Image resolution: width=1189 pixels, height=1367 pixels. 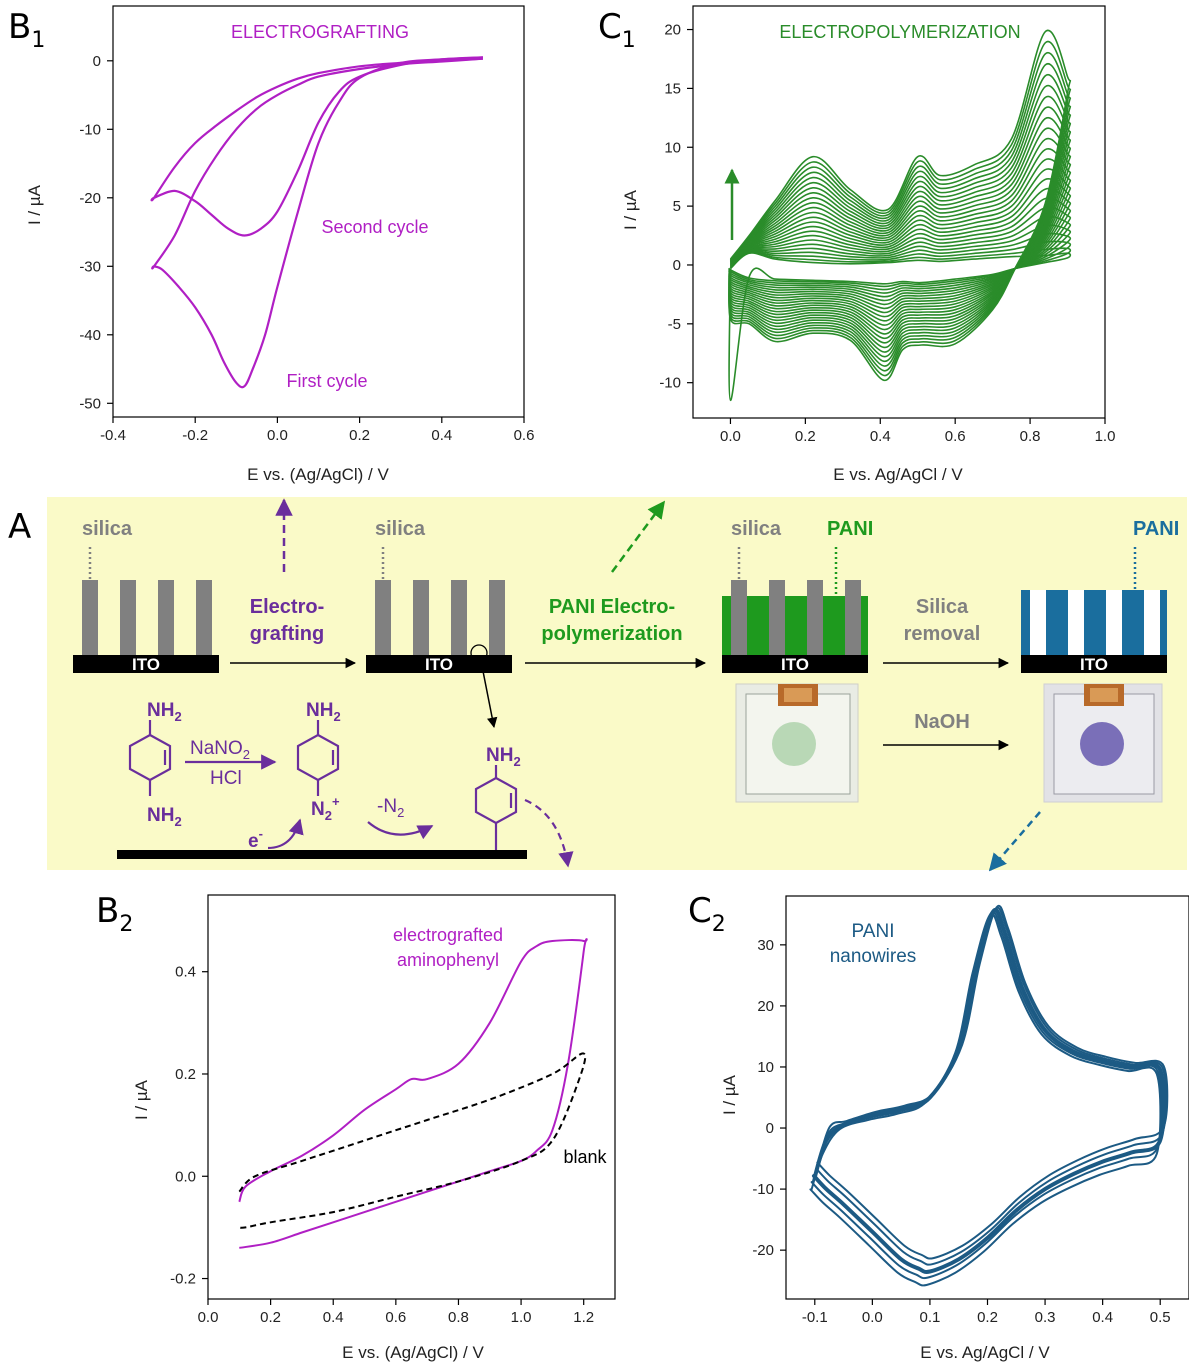 I want to click on label-silica-3: silica, so click(x=756, y=529).